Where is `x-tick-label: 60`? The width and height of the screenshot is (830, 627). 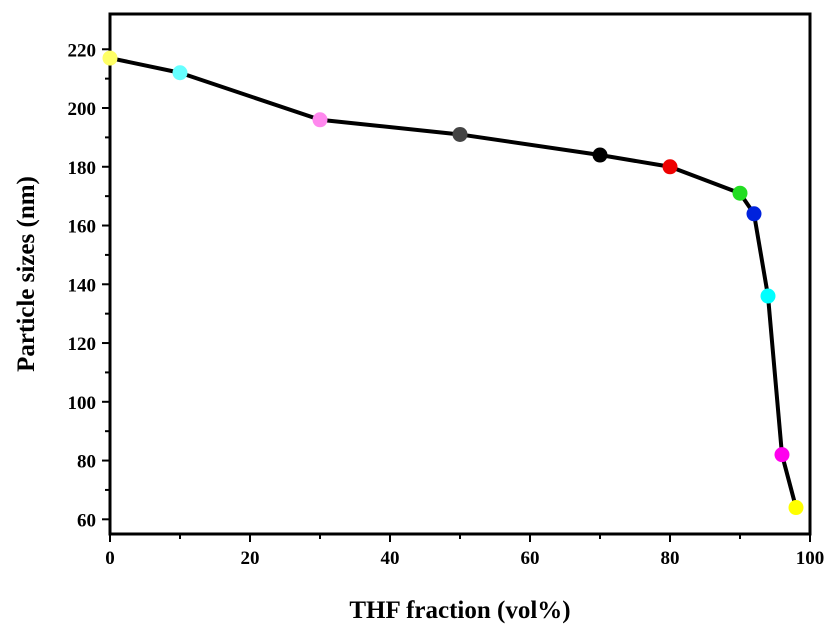 x-tick-label: 60 is located at coordinates (530, 558).